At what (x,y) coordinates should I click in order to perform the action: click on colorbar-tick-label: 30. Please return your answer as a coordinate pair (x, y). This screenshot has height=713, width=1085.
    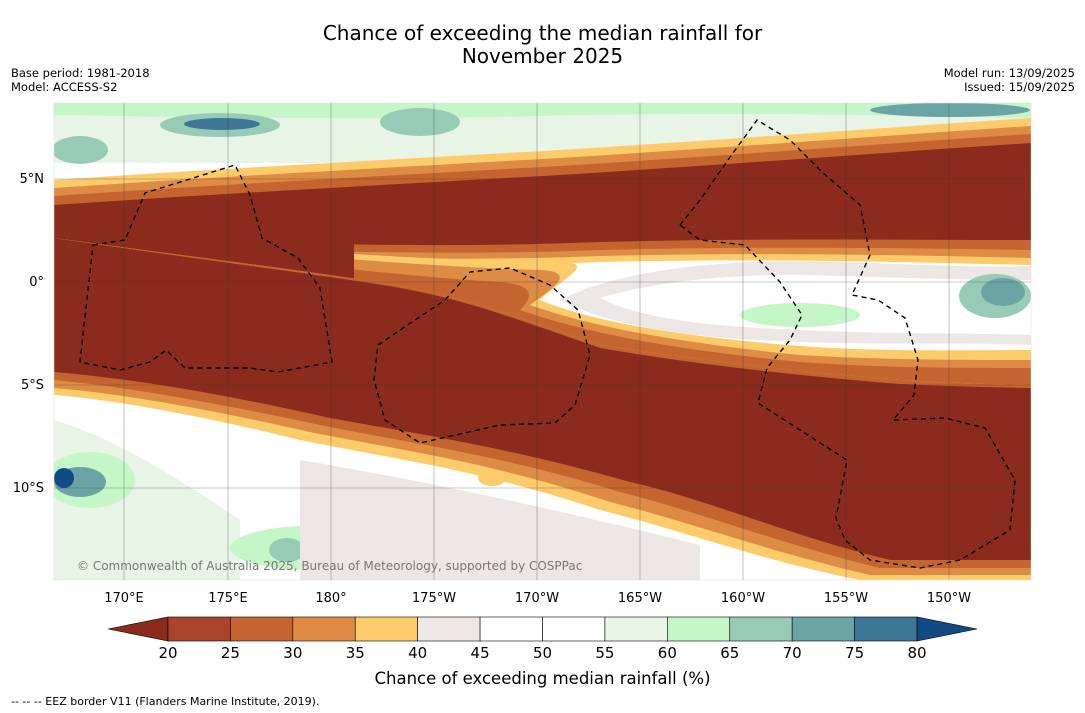
    Looking at the image, I should click on (292, 653).